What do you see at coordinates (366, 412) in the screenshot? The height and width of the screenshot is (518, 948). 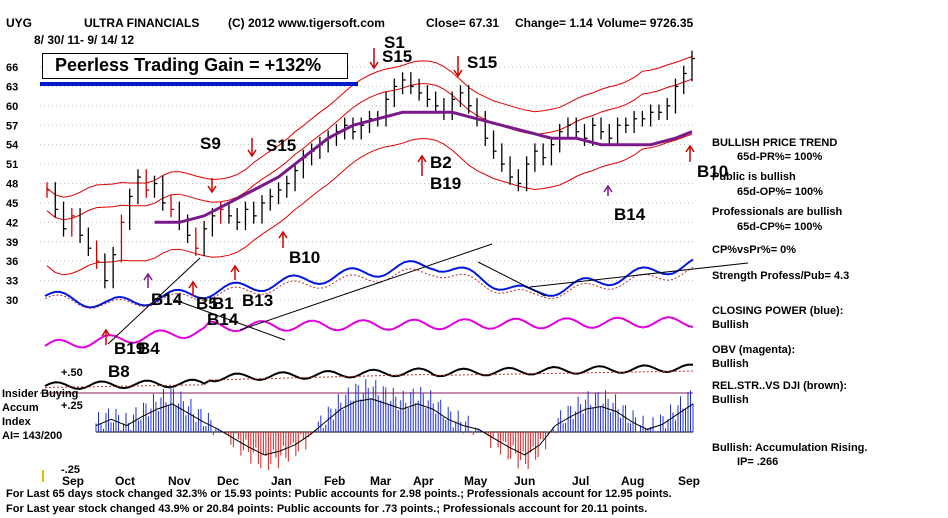 I see `indicator-panel` at bounding box center [366, 412].